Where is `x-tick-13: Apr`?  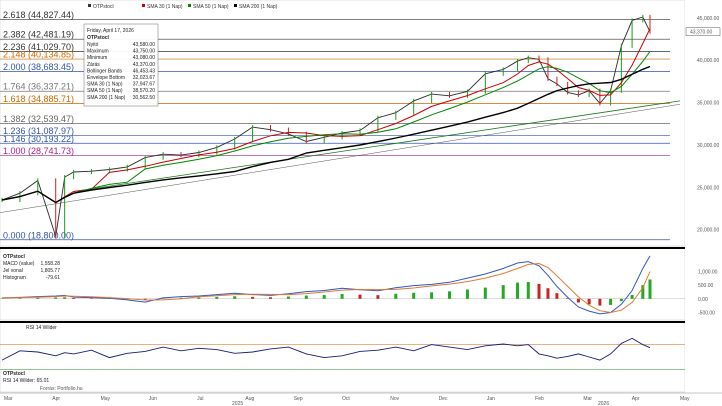
x-tick-13: Apr is located at coordinates (636, 399).